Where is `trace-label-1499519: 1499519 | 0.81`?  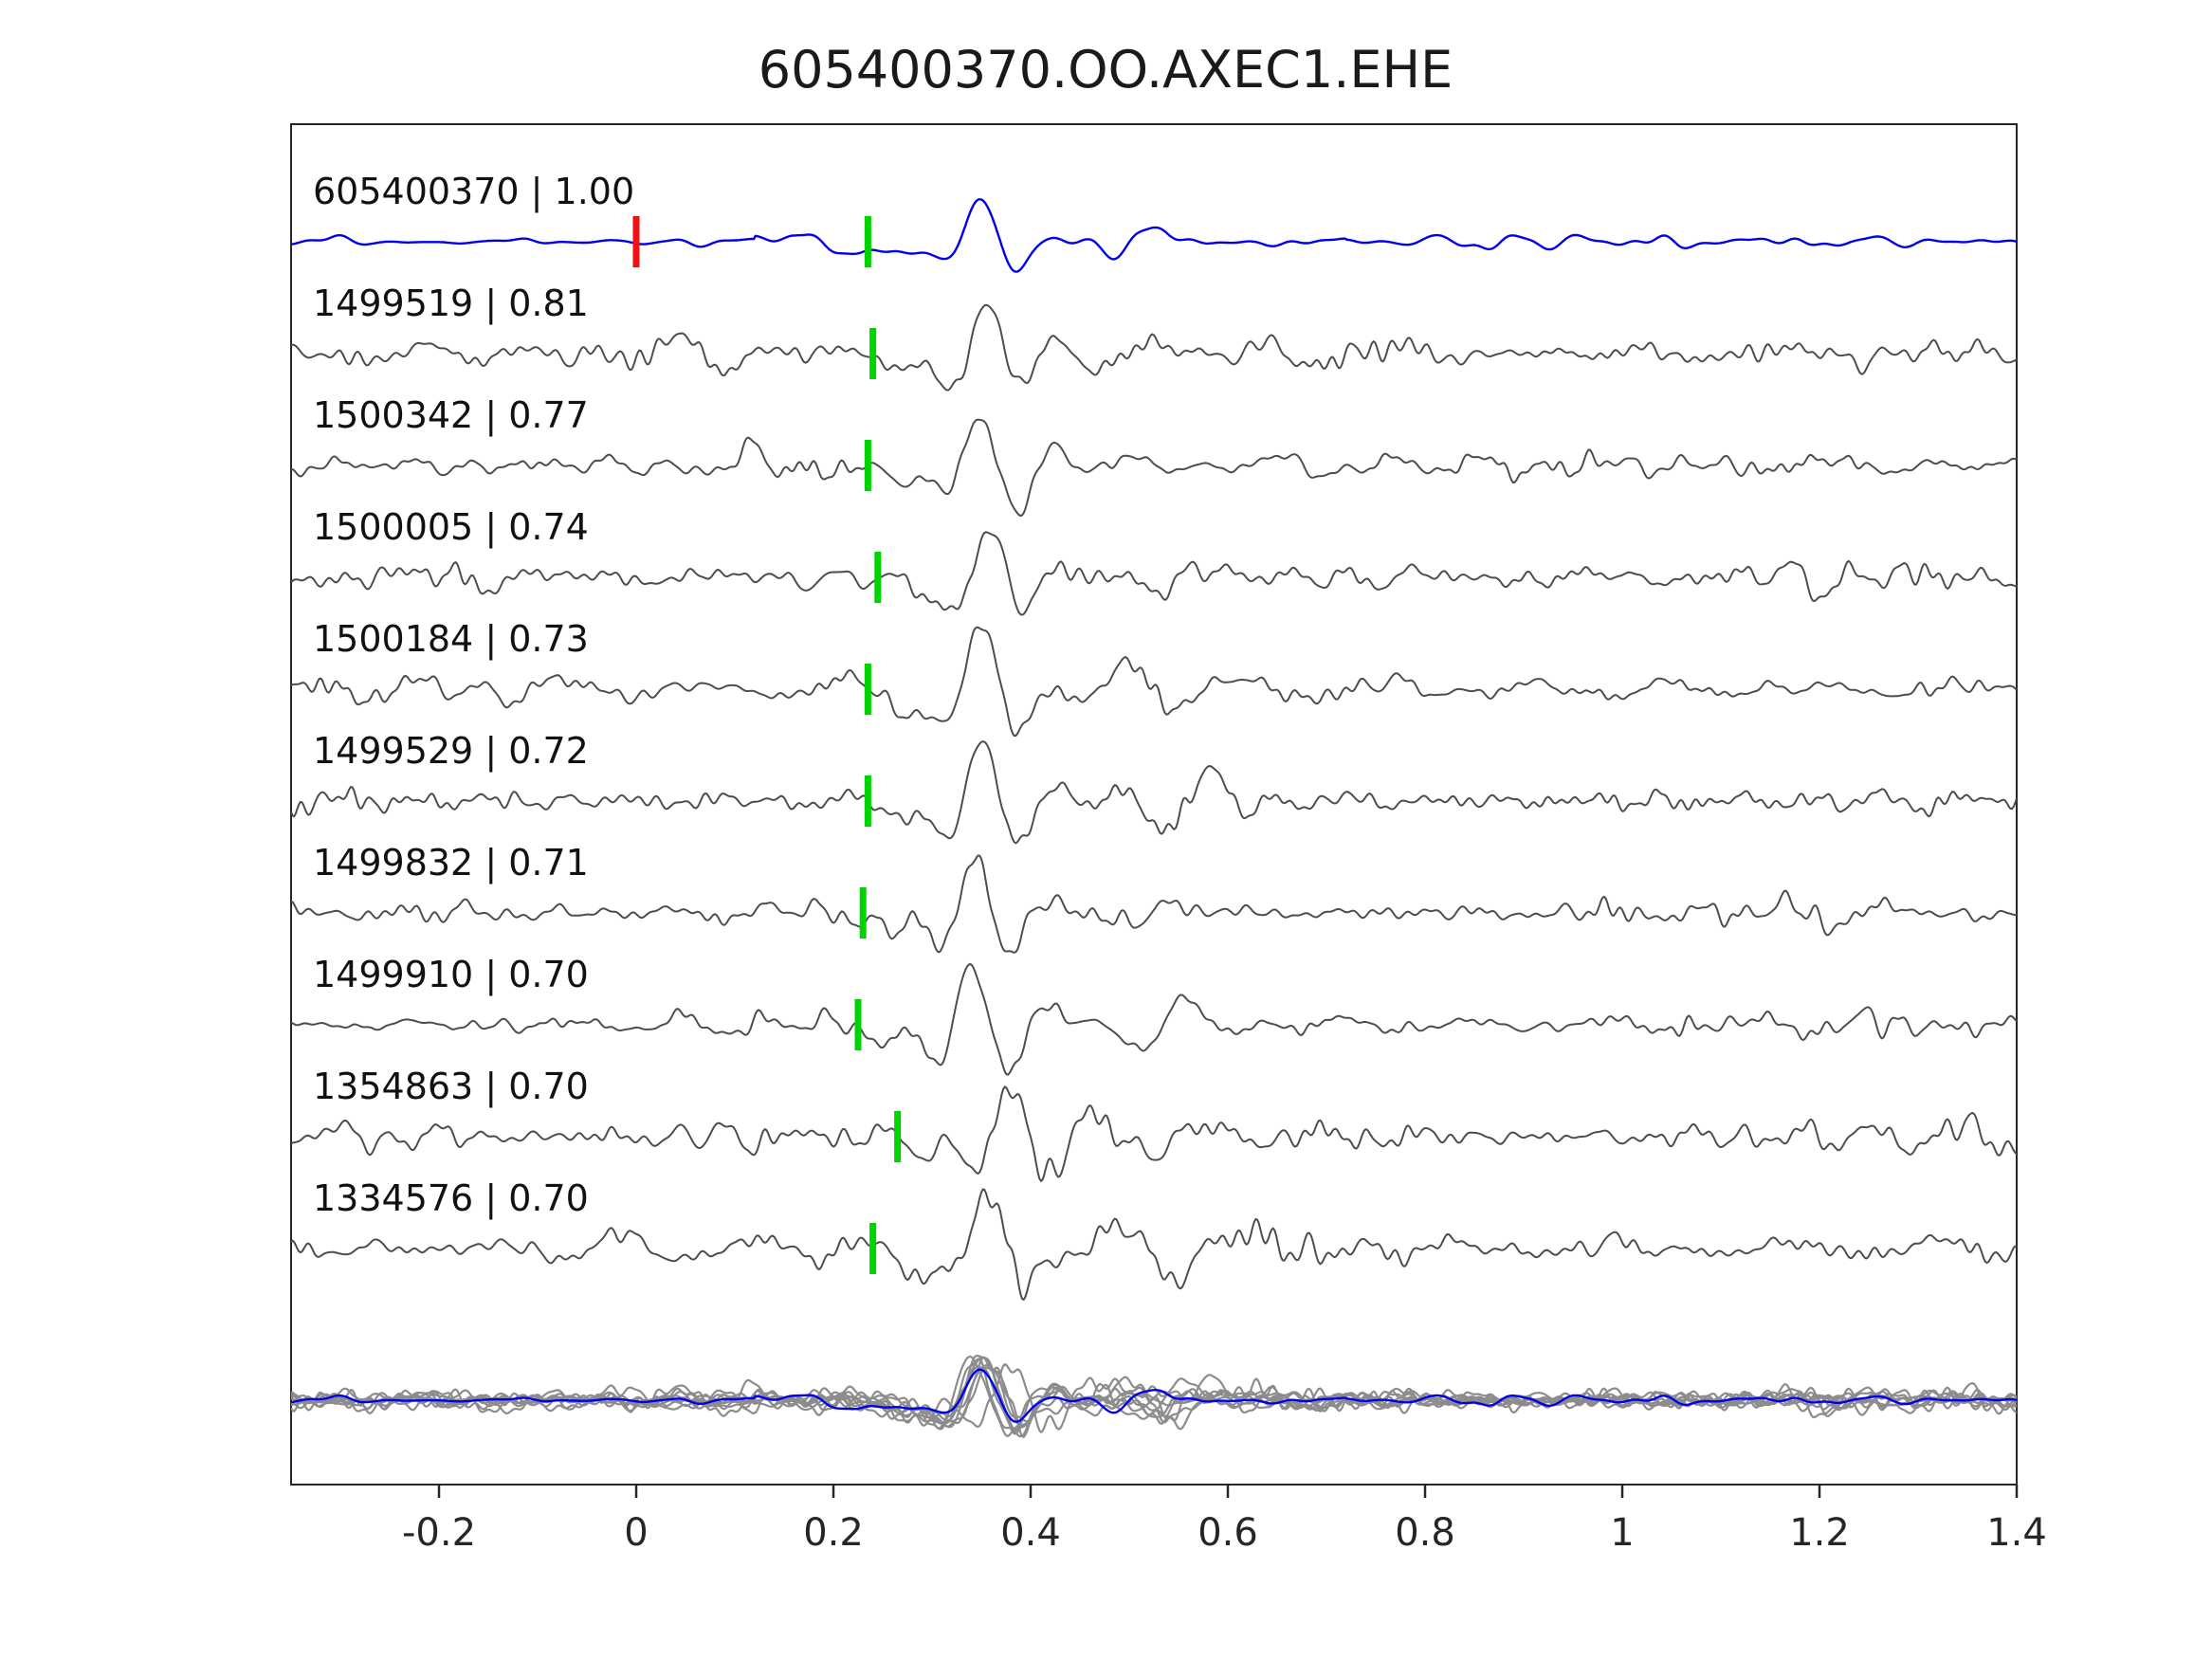 trace-label-1499519: 1499519 | 0.81 is located at coordinates (451, 304).